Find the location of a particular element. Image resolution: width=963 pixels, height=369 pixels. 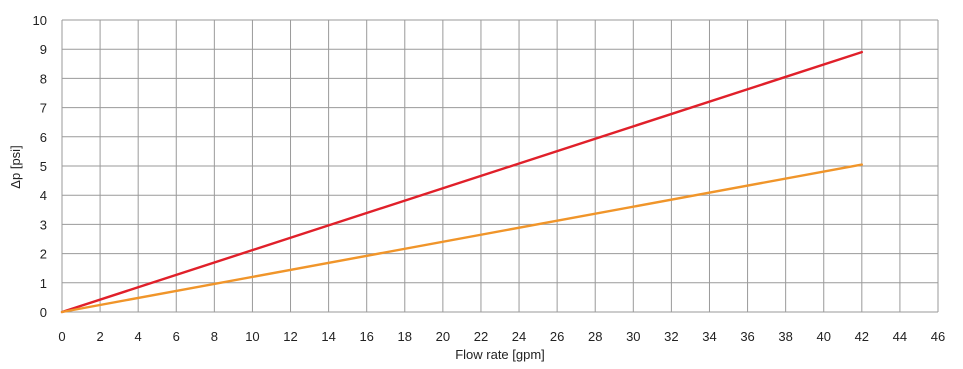

x-tick-label: 6 is located at coordinates (176, 336).